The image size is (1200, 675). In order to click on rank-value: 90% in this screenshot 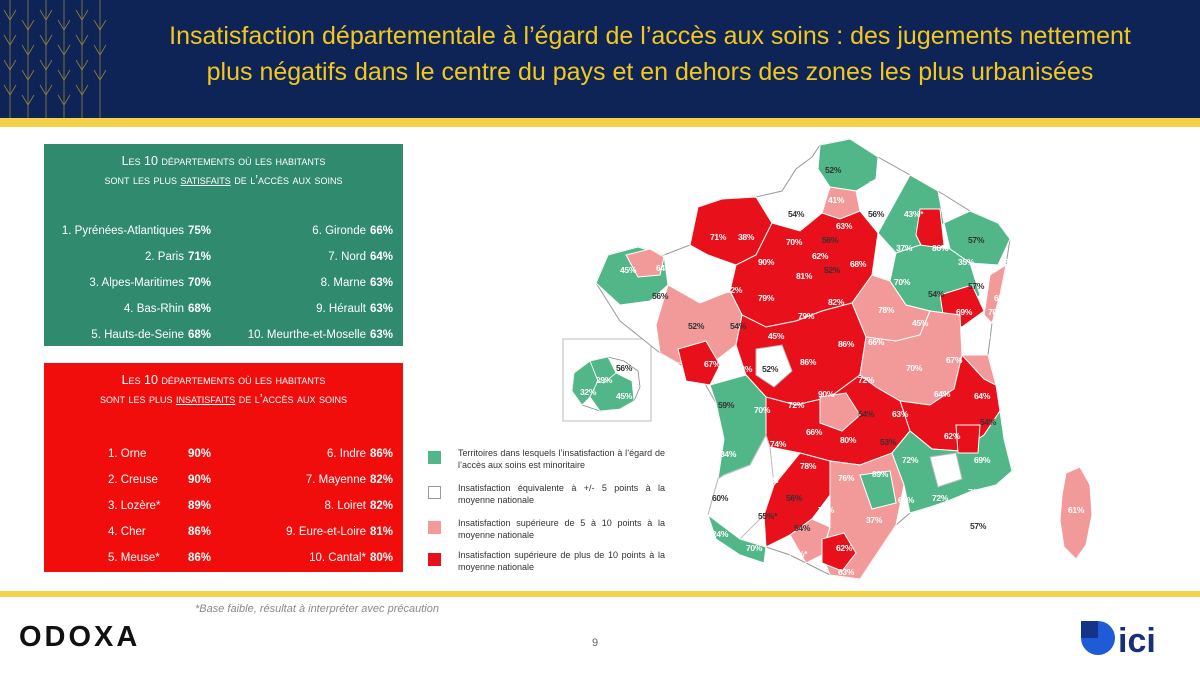, I will do `click(200, 480)`.